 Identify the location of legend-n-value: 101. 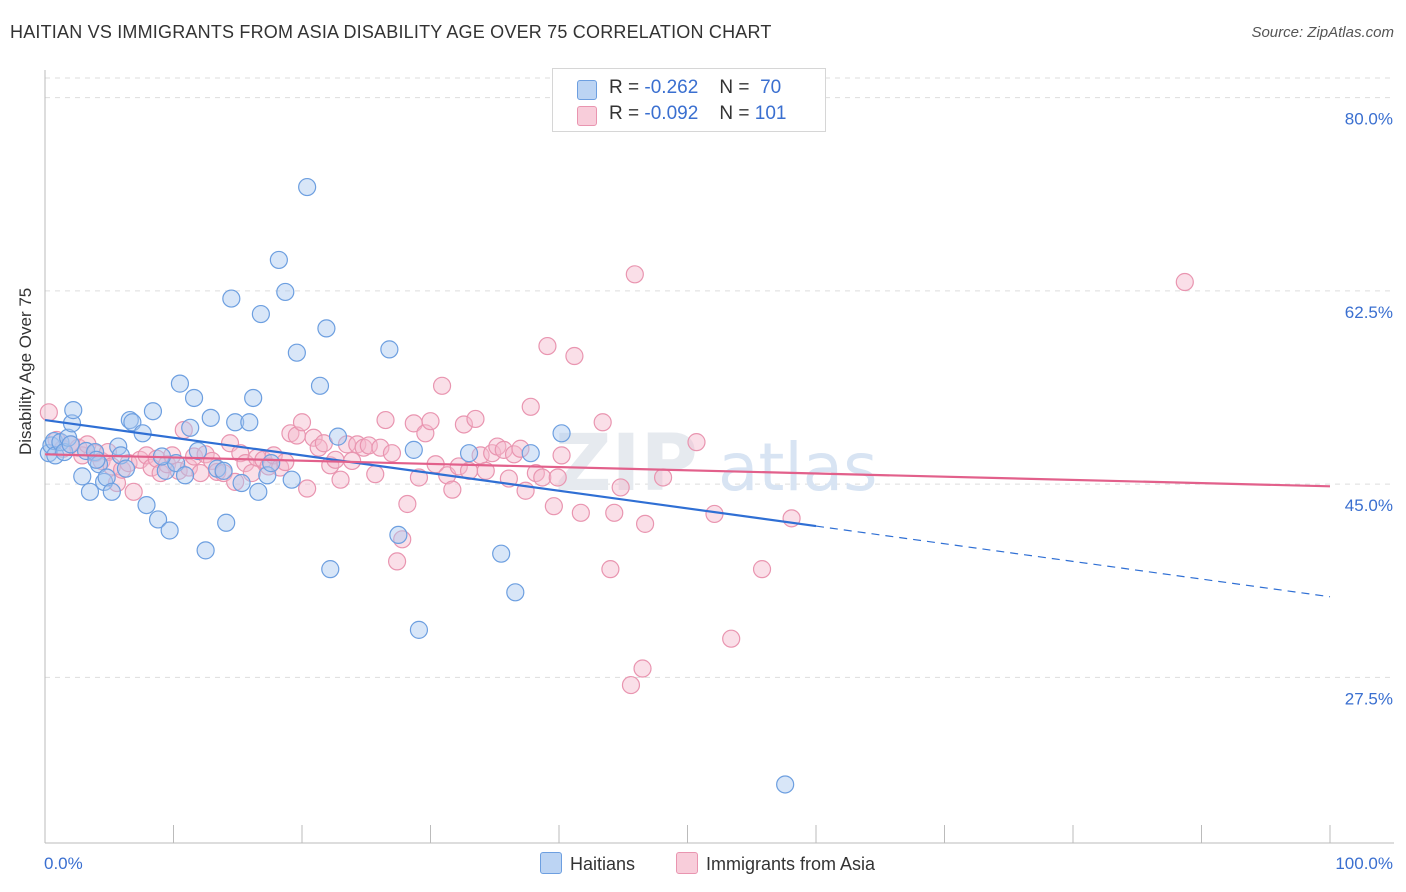
(770, 113).